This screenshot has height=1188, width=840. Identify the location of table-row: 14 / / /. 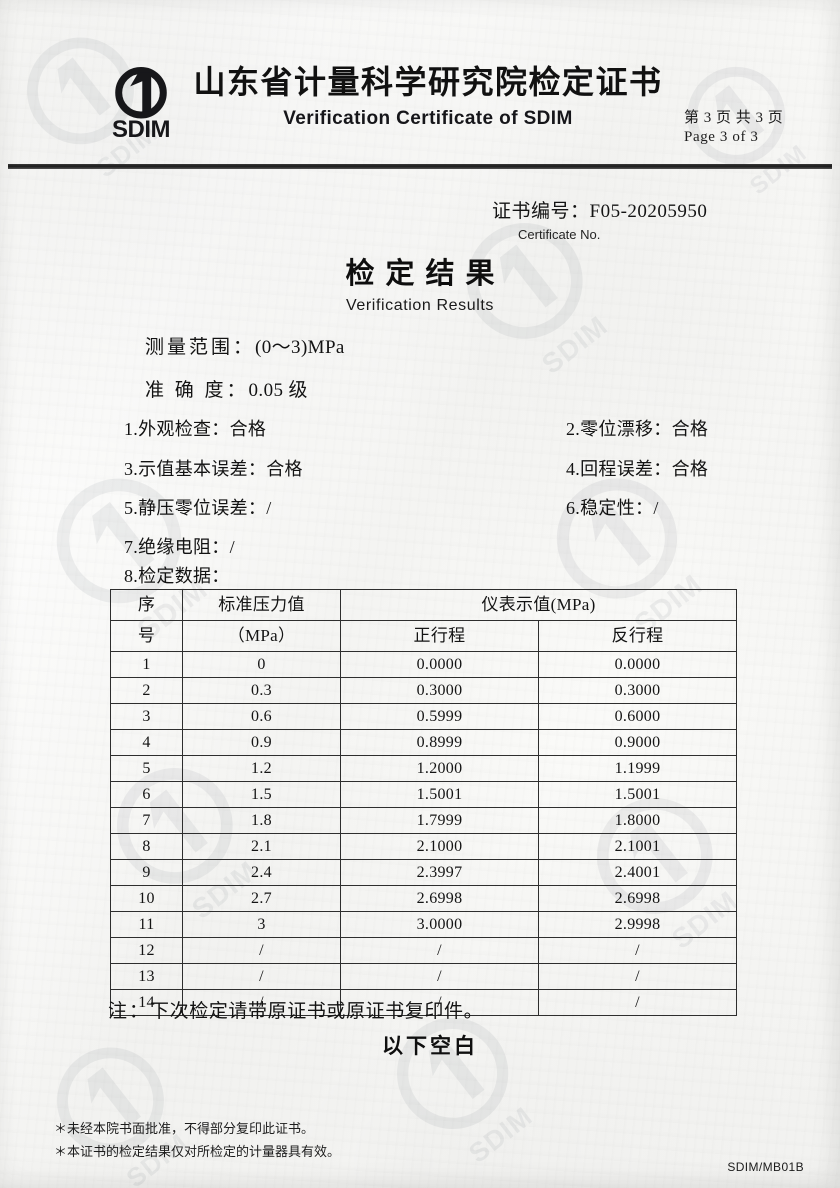
(424, 1002).